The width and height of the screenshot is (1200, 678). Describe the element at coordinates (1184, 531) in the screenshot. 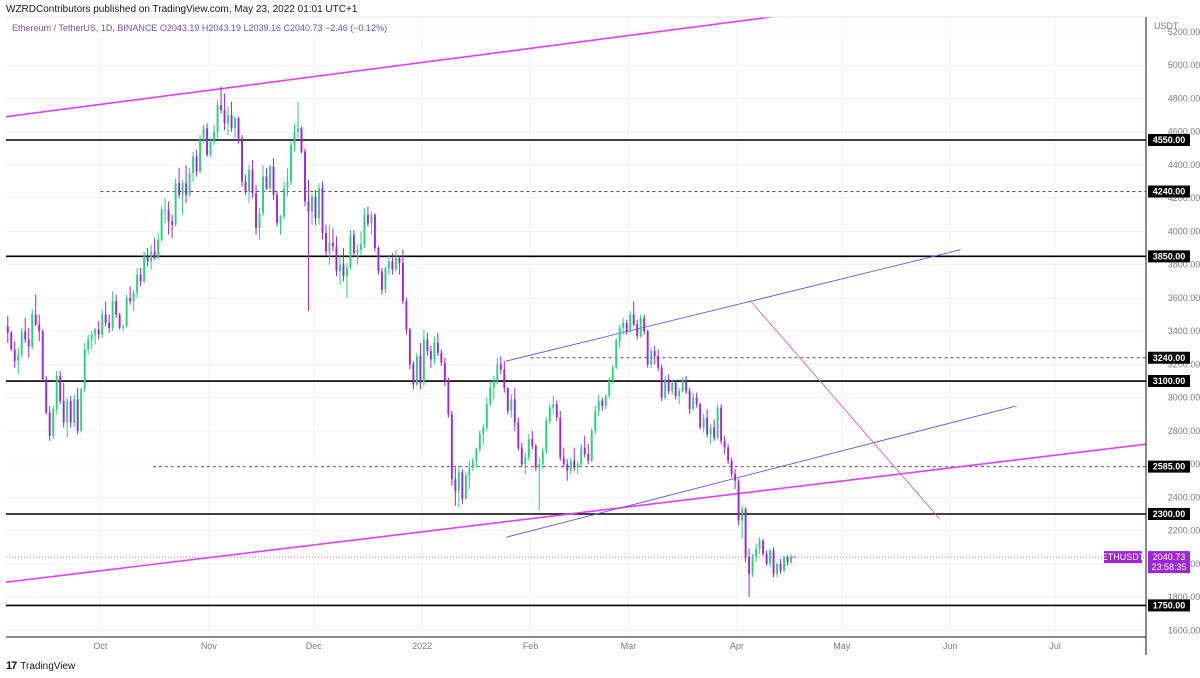

I see `y-tick-label: 2200.00` at that location.